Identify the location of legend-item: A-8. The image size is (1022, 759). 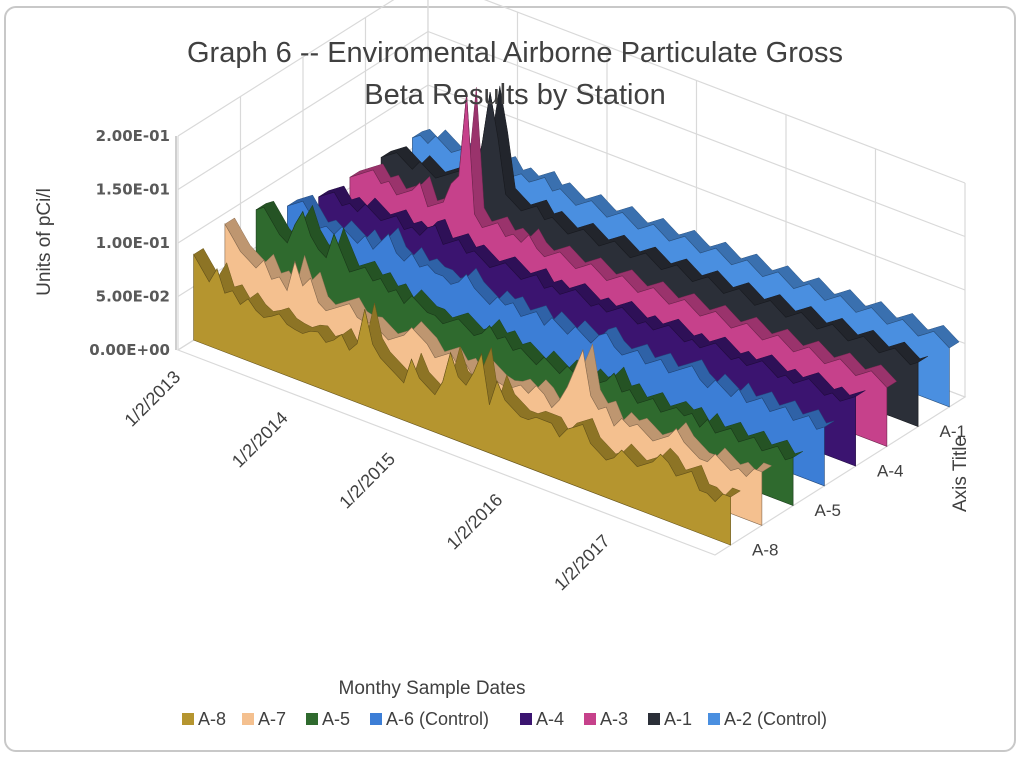
(204, 719).